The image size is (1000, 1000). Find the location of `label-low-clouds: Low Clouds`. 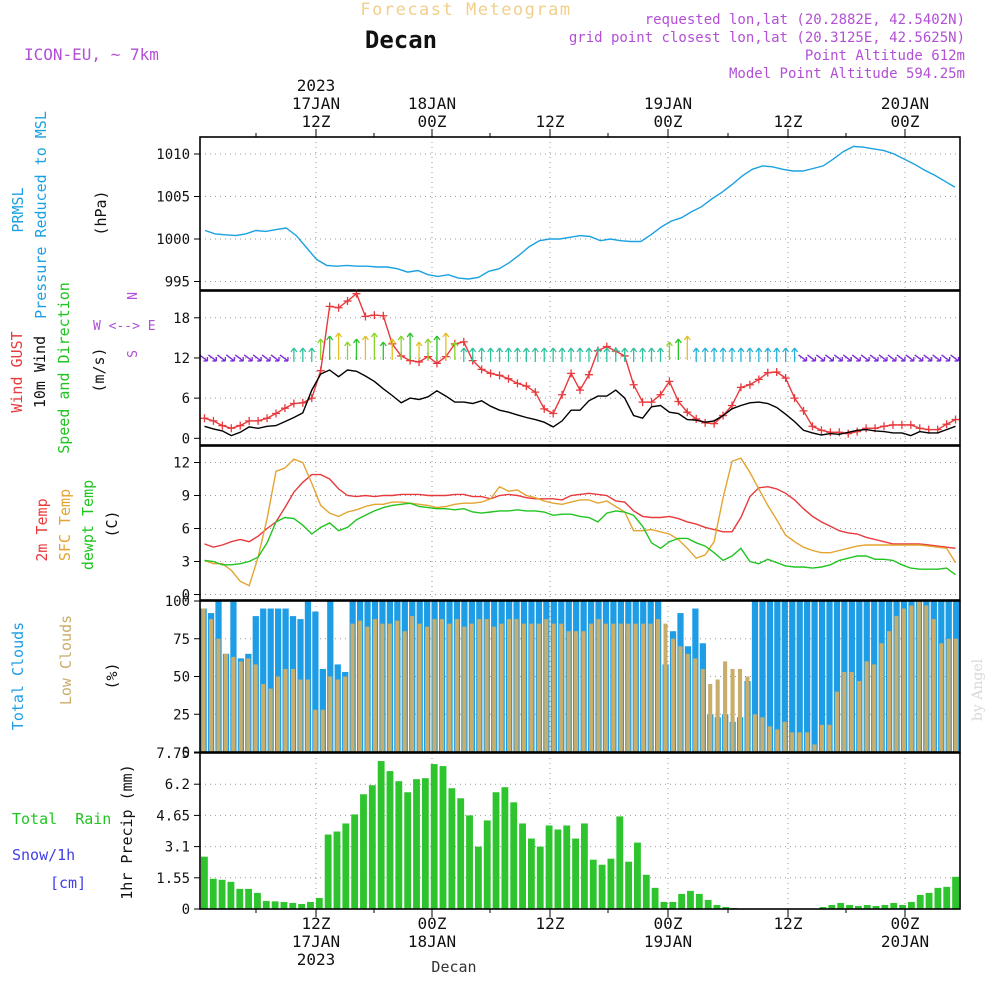

label-low-clouds: Low Clouds is located at coordinates (66, 660).